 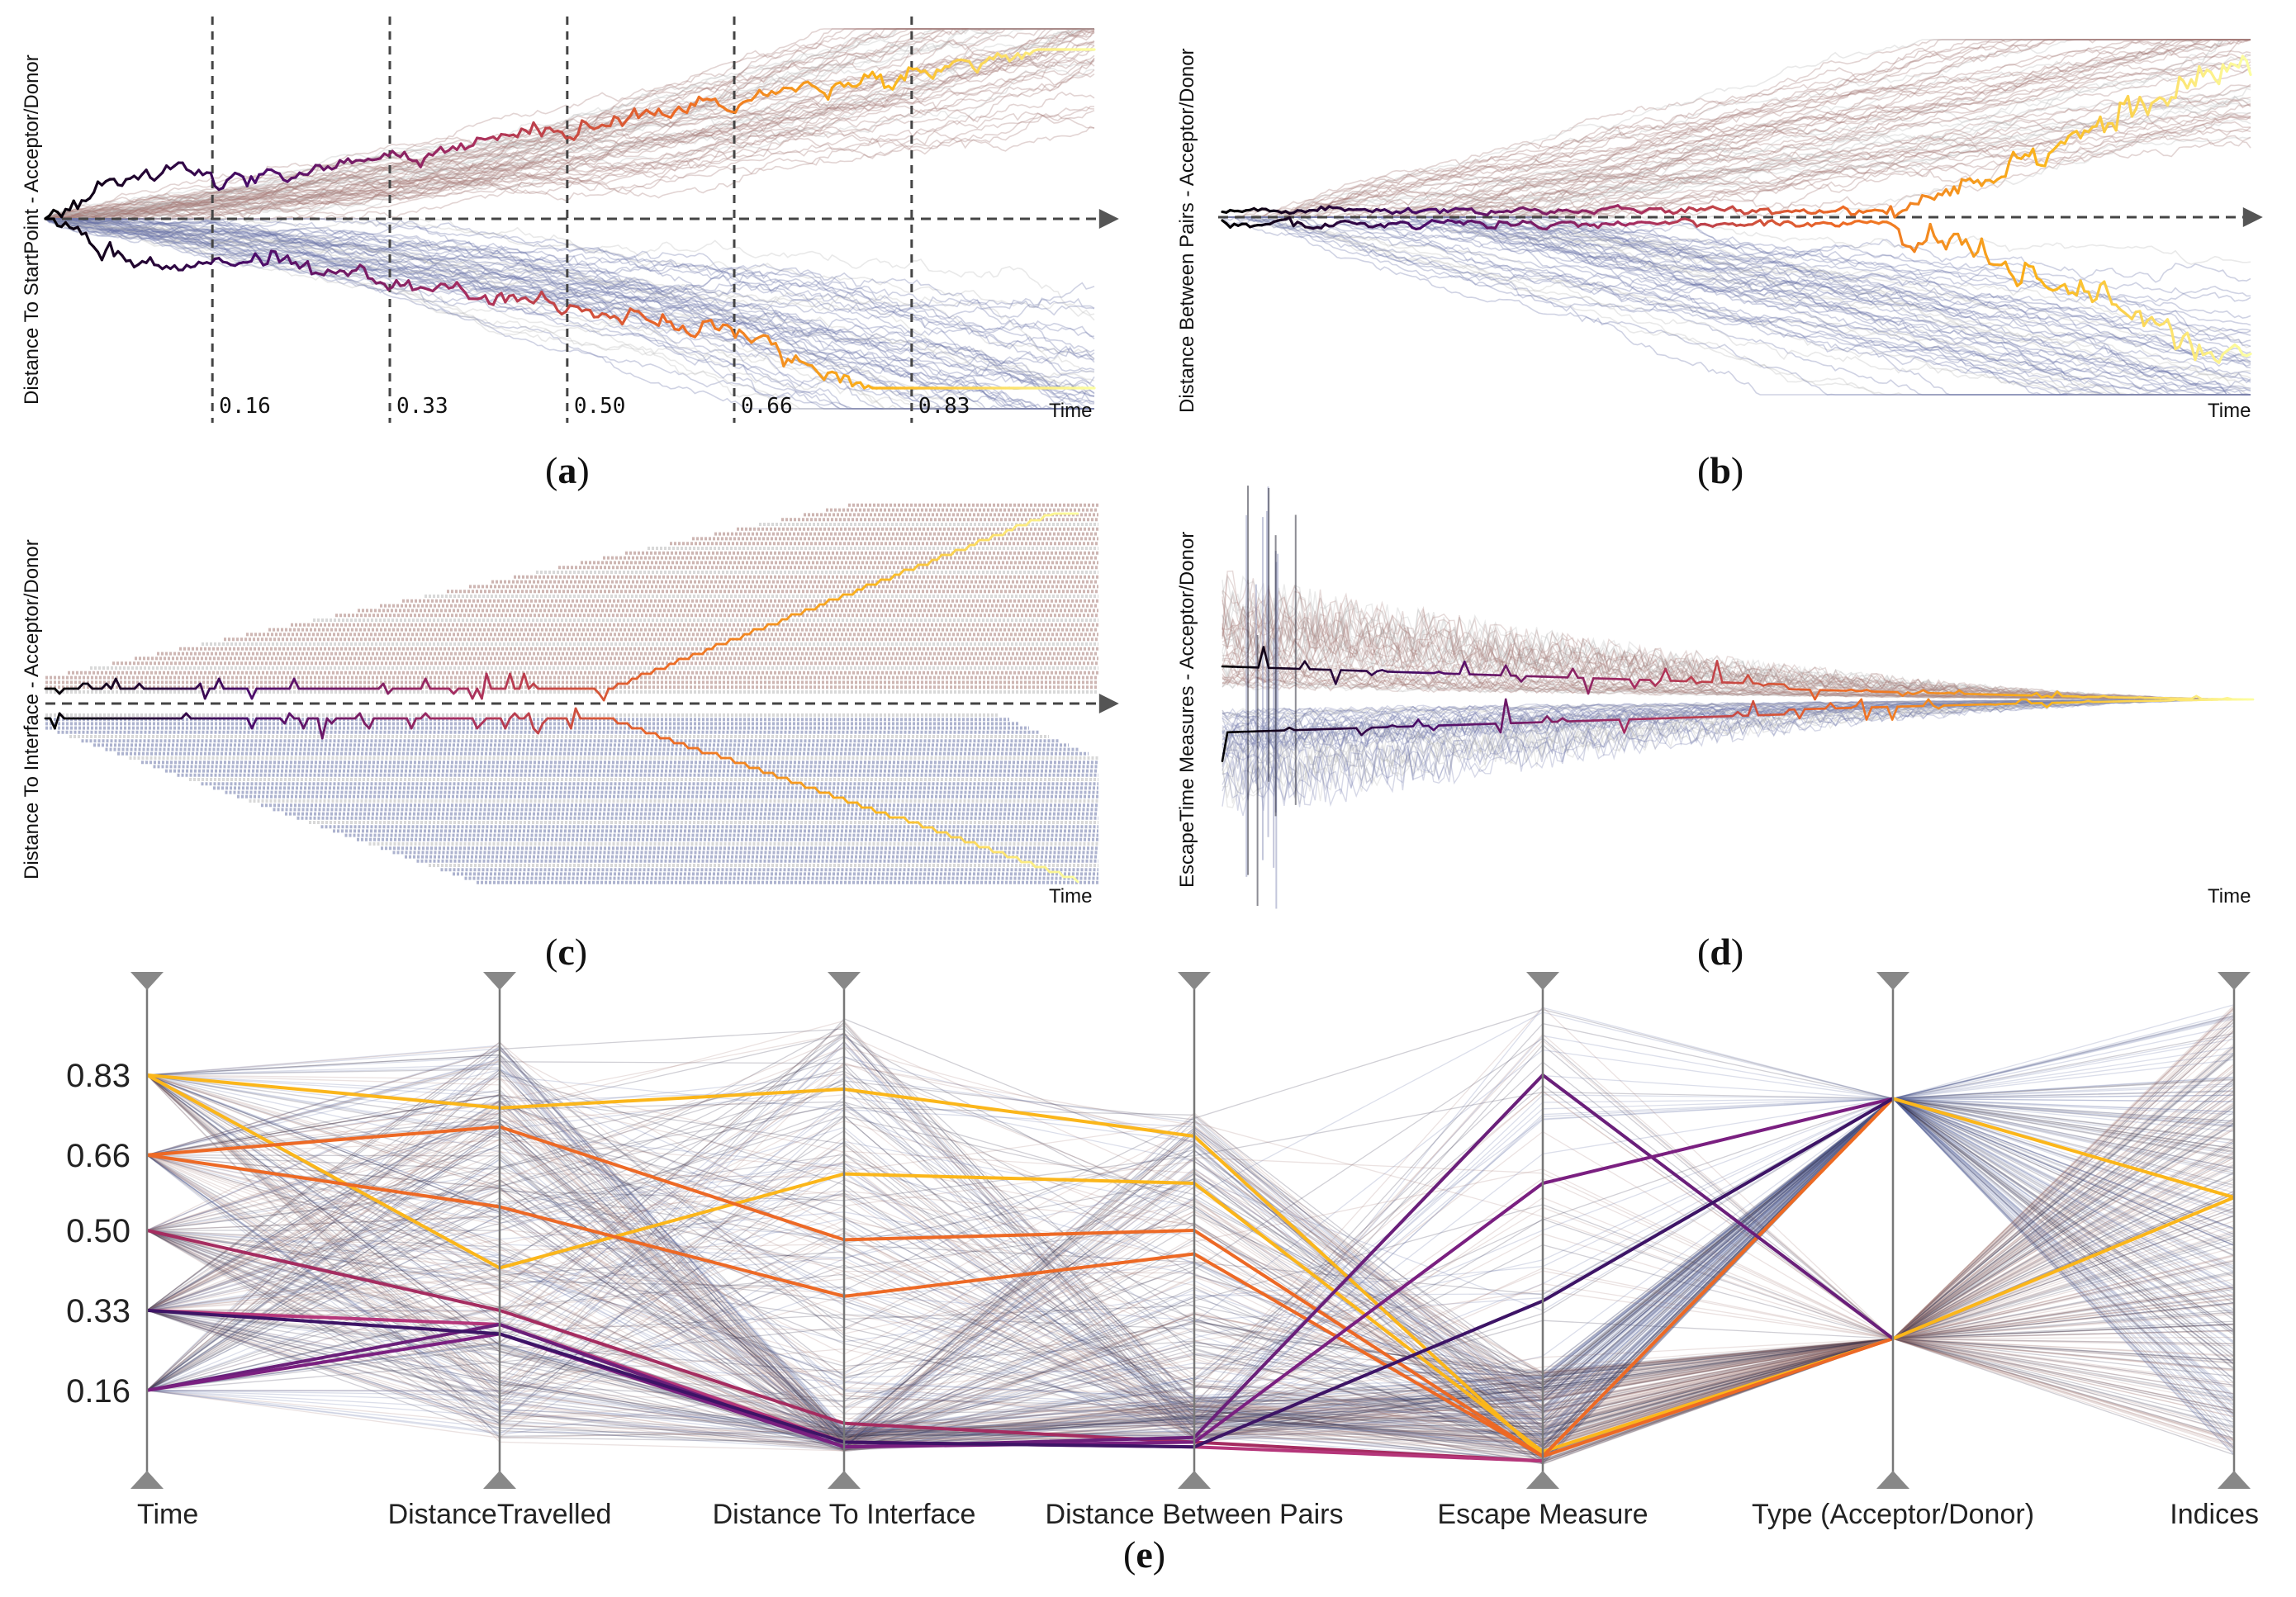 What do you see at coordinates (561, 698) in the screenshot?
I see `panel-c-highlight-trajectory` at bounding box center [561, 698].